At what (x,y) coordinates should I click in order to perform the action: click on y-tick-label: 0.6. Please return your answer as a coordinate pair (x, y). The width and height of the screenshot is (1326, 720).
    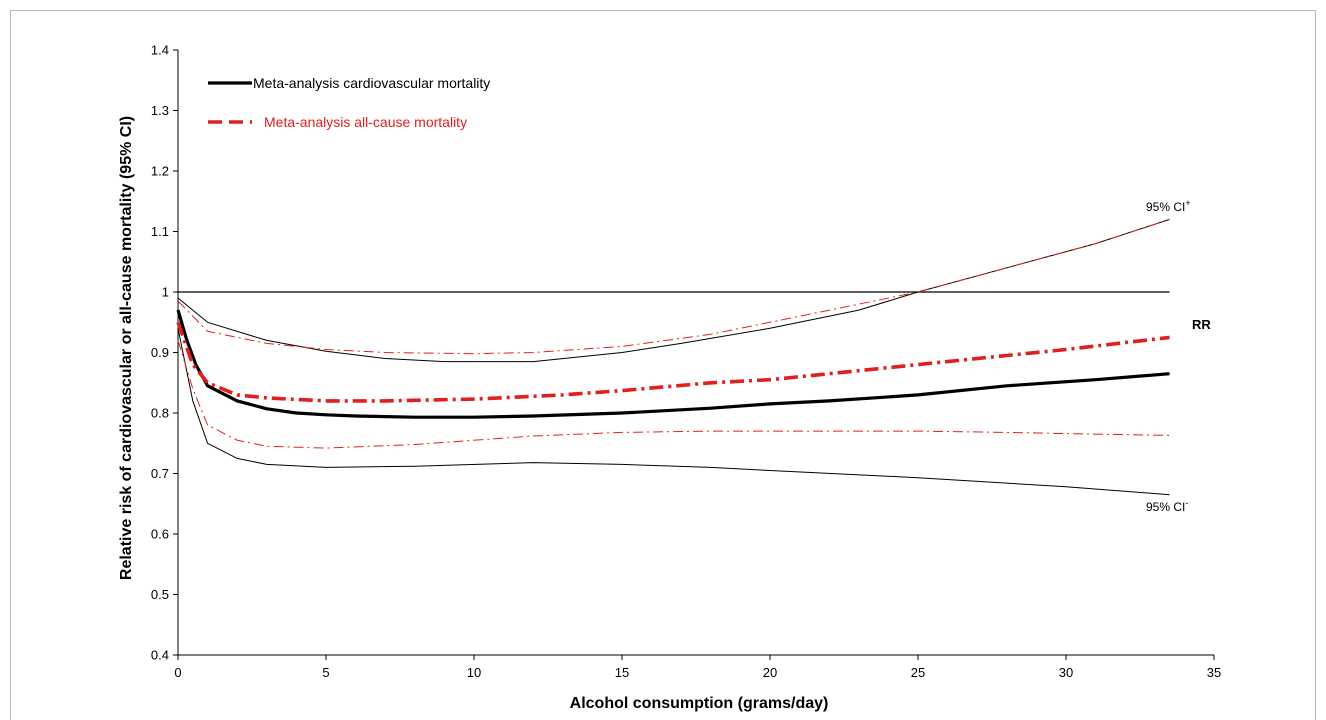
    Looking at the image, I should click on (160, 534).